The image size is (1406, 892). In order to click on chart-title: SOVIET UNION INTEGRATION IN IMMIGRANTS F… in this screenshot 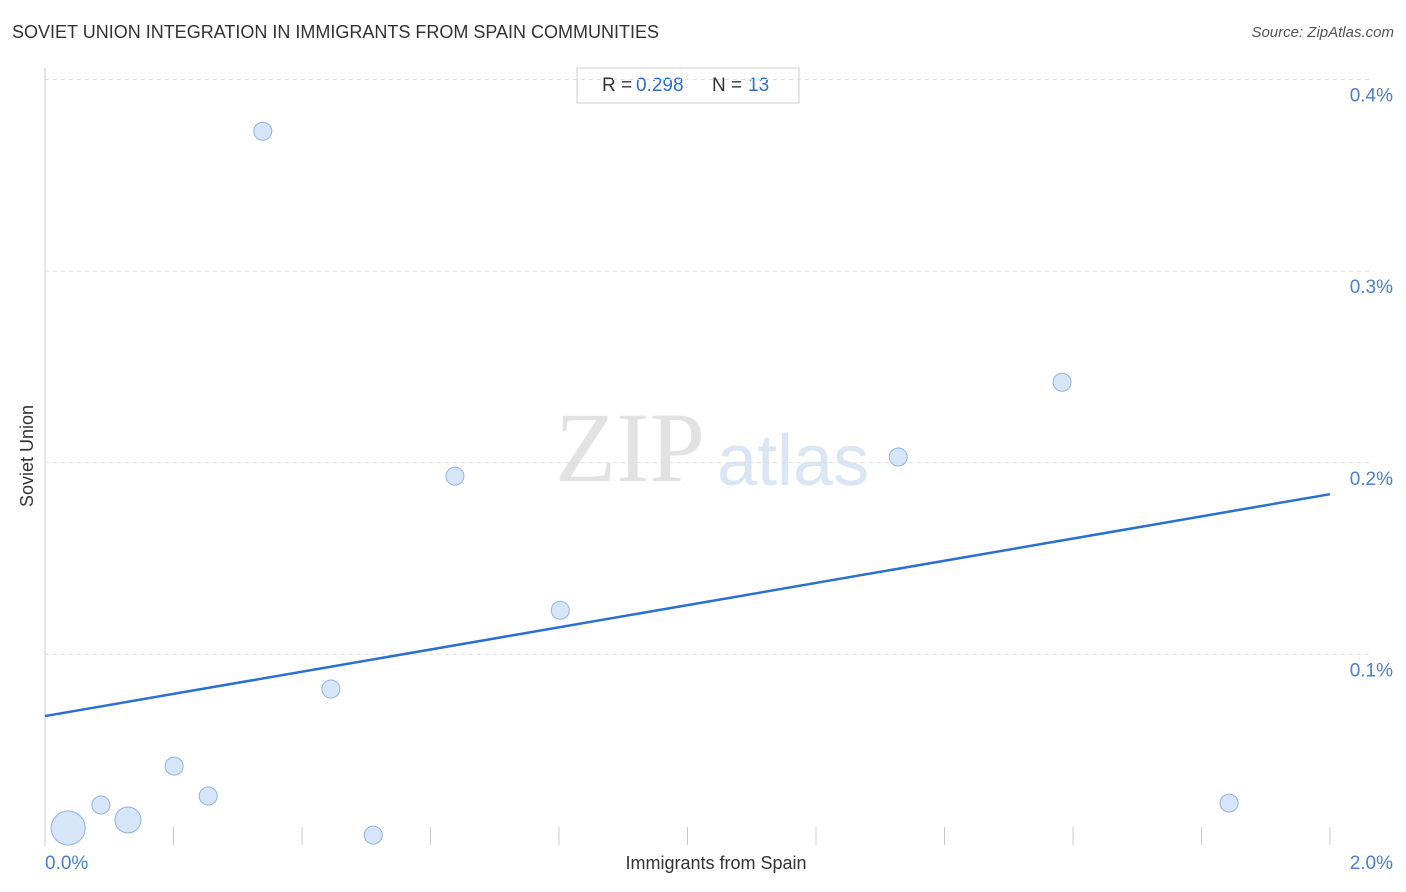, I will do `click(335, 32)`.